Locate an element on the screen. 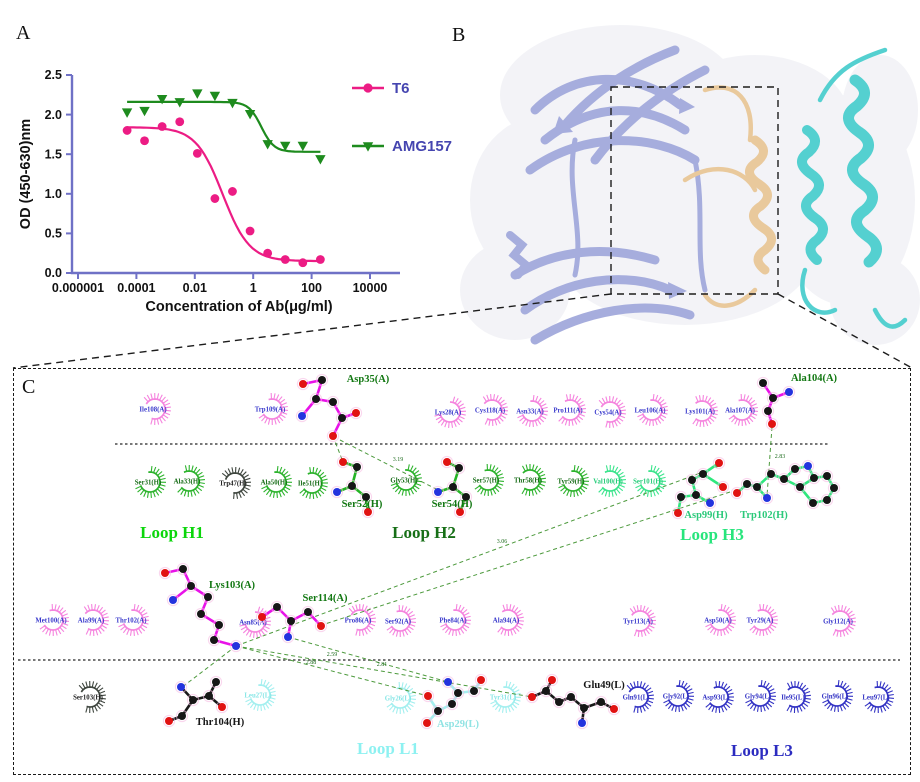 The height and width of the screenshot is (782, 920). panel-label-a: A is located at coordinates (23, 33).